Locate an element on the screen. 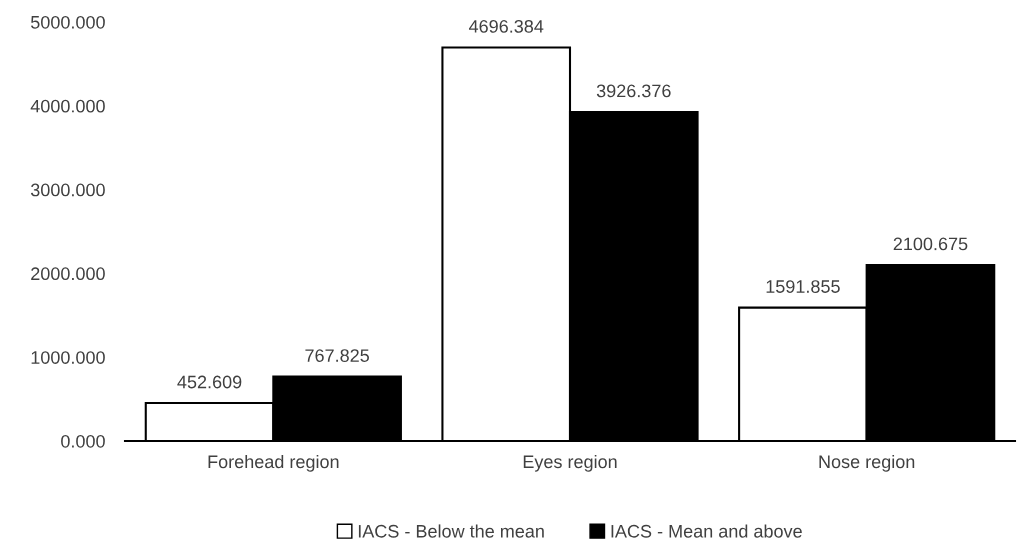  y-tick-label: 5000.000 is located at coordinates (67, 22).